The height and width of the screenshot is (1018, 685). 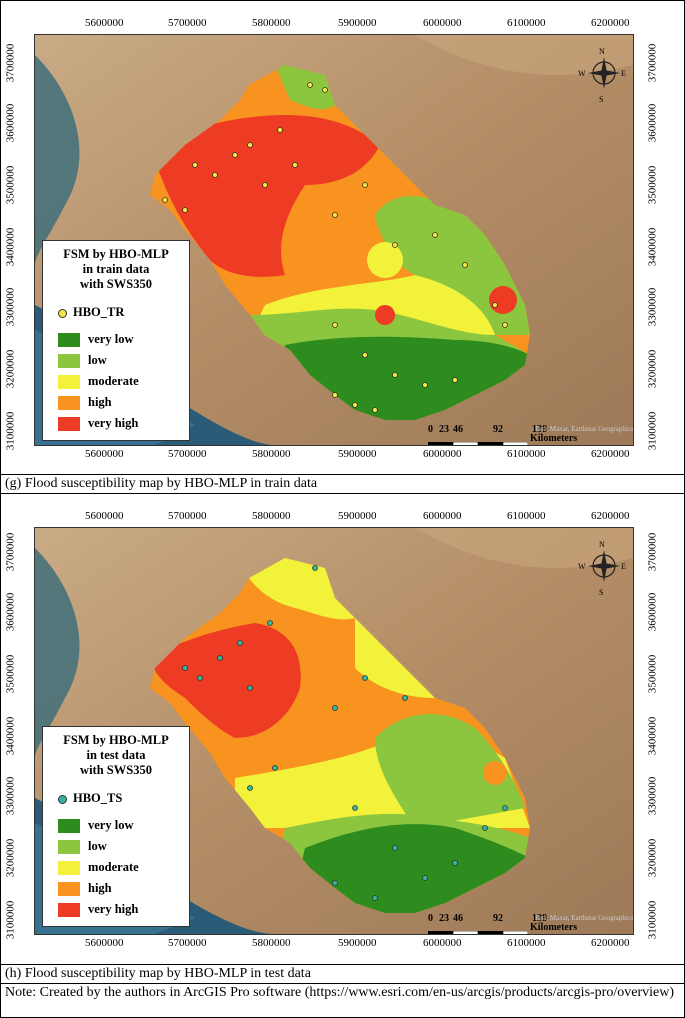 I want to click on legend-label: low, so click(x=97, y=846).